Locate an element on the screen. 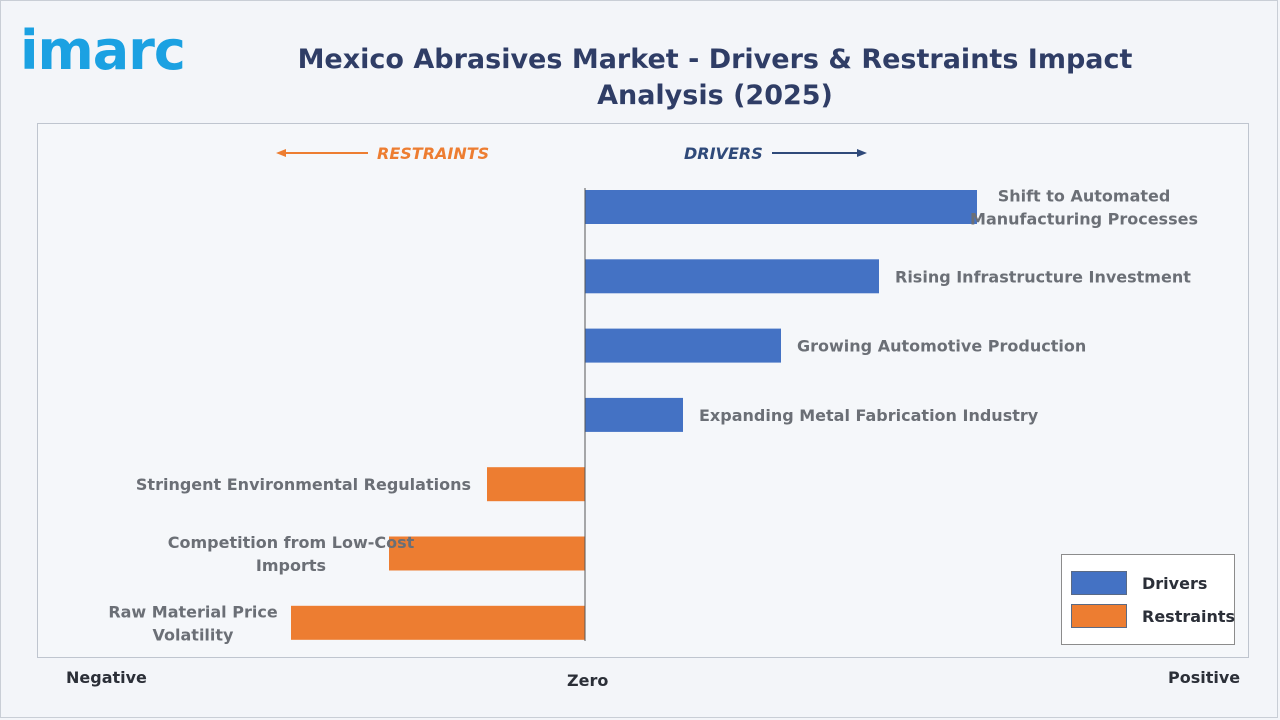  axis-positive-label: Positive is located at coordinates (1204, 677).